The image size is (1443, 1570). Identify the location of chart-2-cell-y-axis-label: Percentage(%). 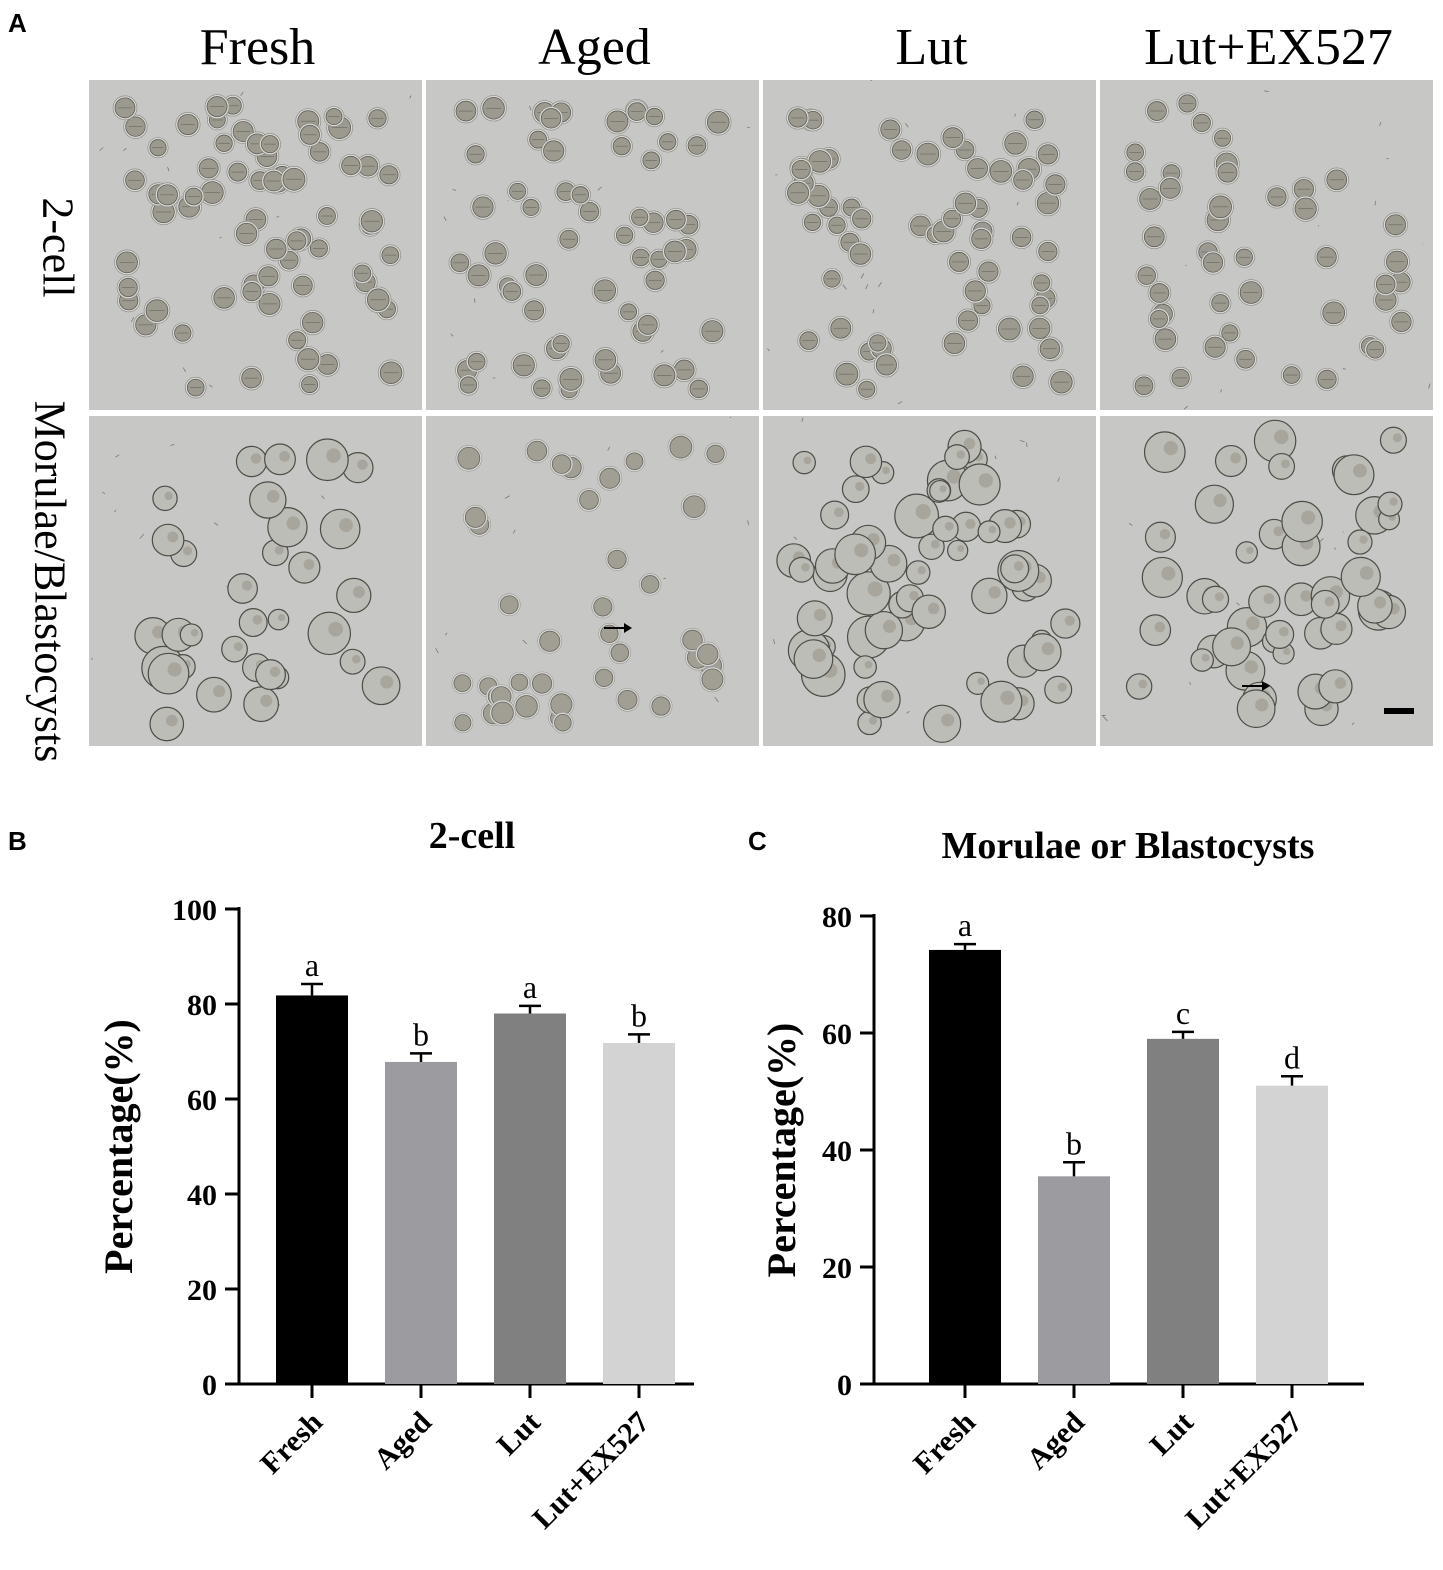
(118, 1146).